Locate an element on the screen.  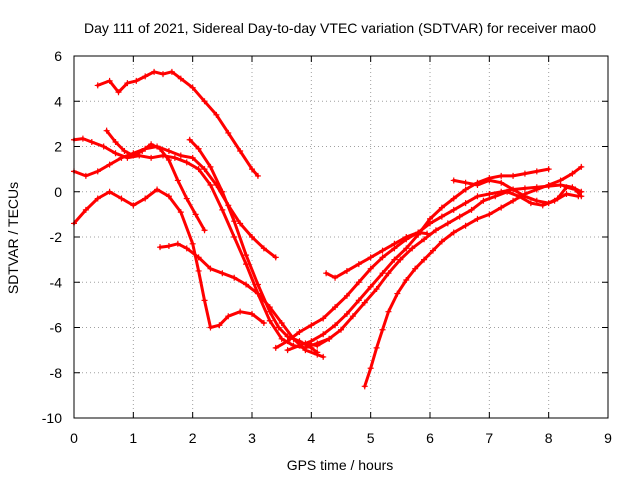
x-tick-label: 2 is located at coordinates (193, 438).